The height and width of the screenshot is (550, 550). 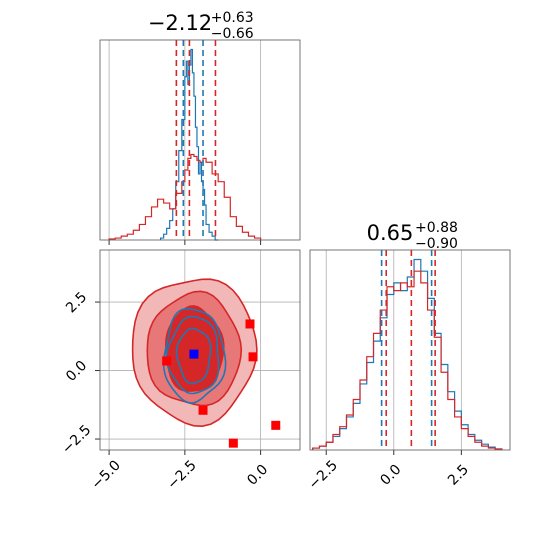 What do you see at coordinates (390, 475) in the screenshot?
I see `panel-bottom-right-xtick-label-1: 0.0` at bounding box center [390, 475].